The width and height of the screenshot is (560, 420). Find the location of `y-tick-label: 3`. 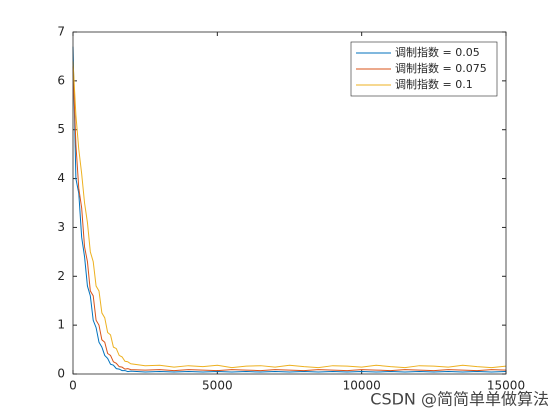

y-tick-label: 3 is located at coordinates (61, 227).